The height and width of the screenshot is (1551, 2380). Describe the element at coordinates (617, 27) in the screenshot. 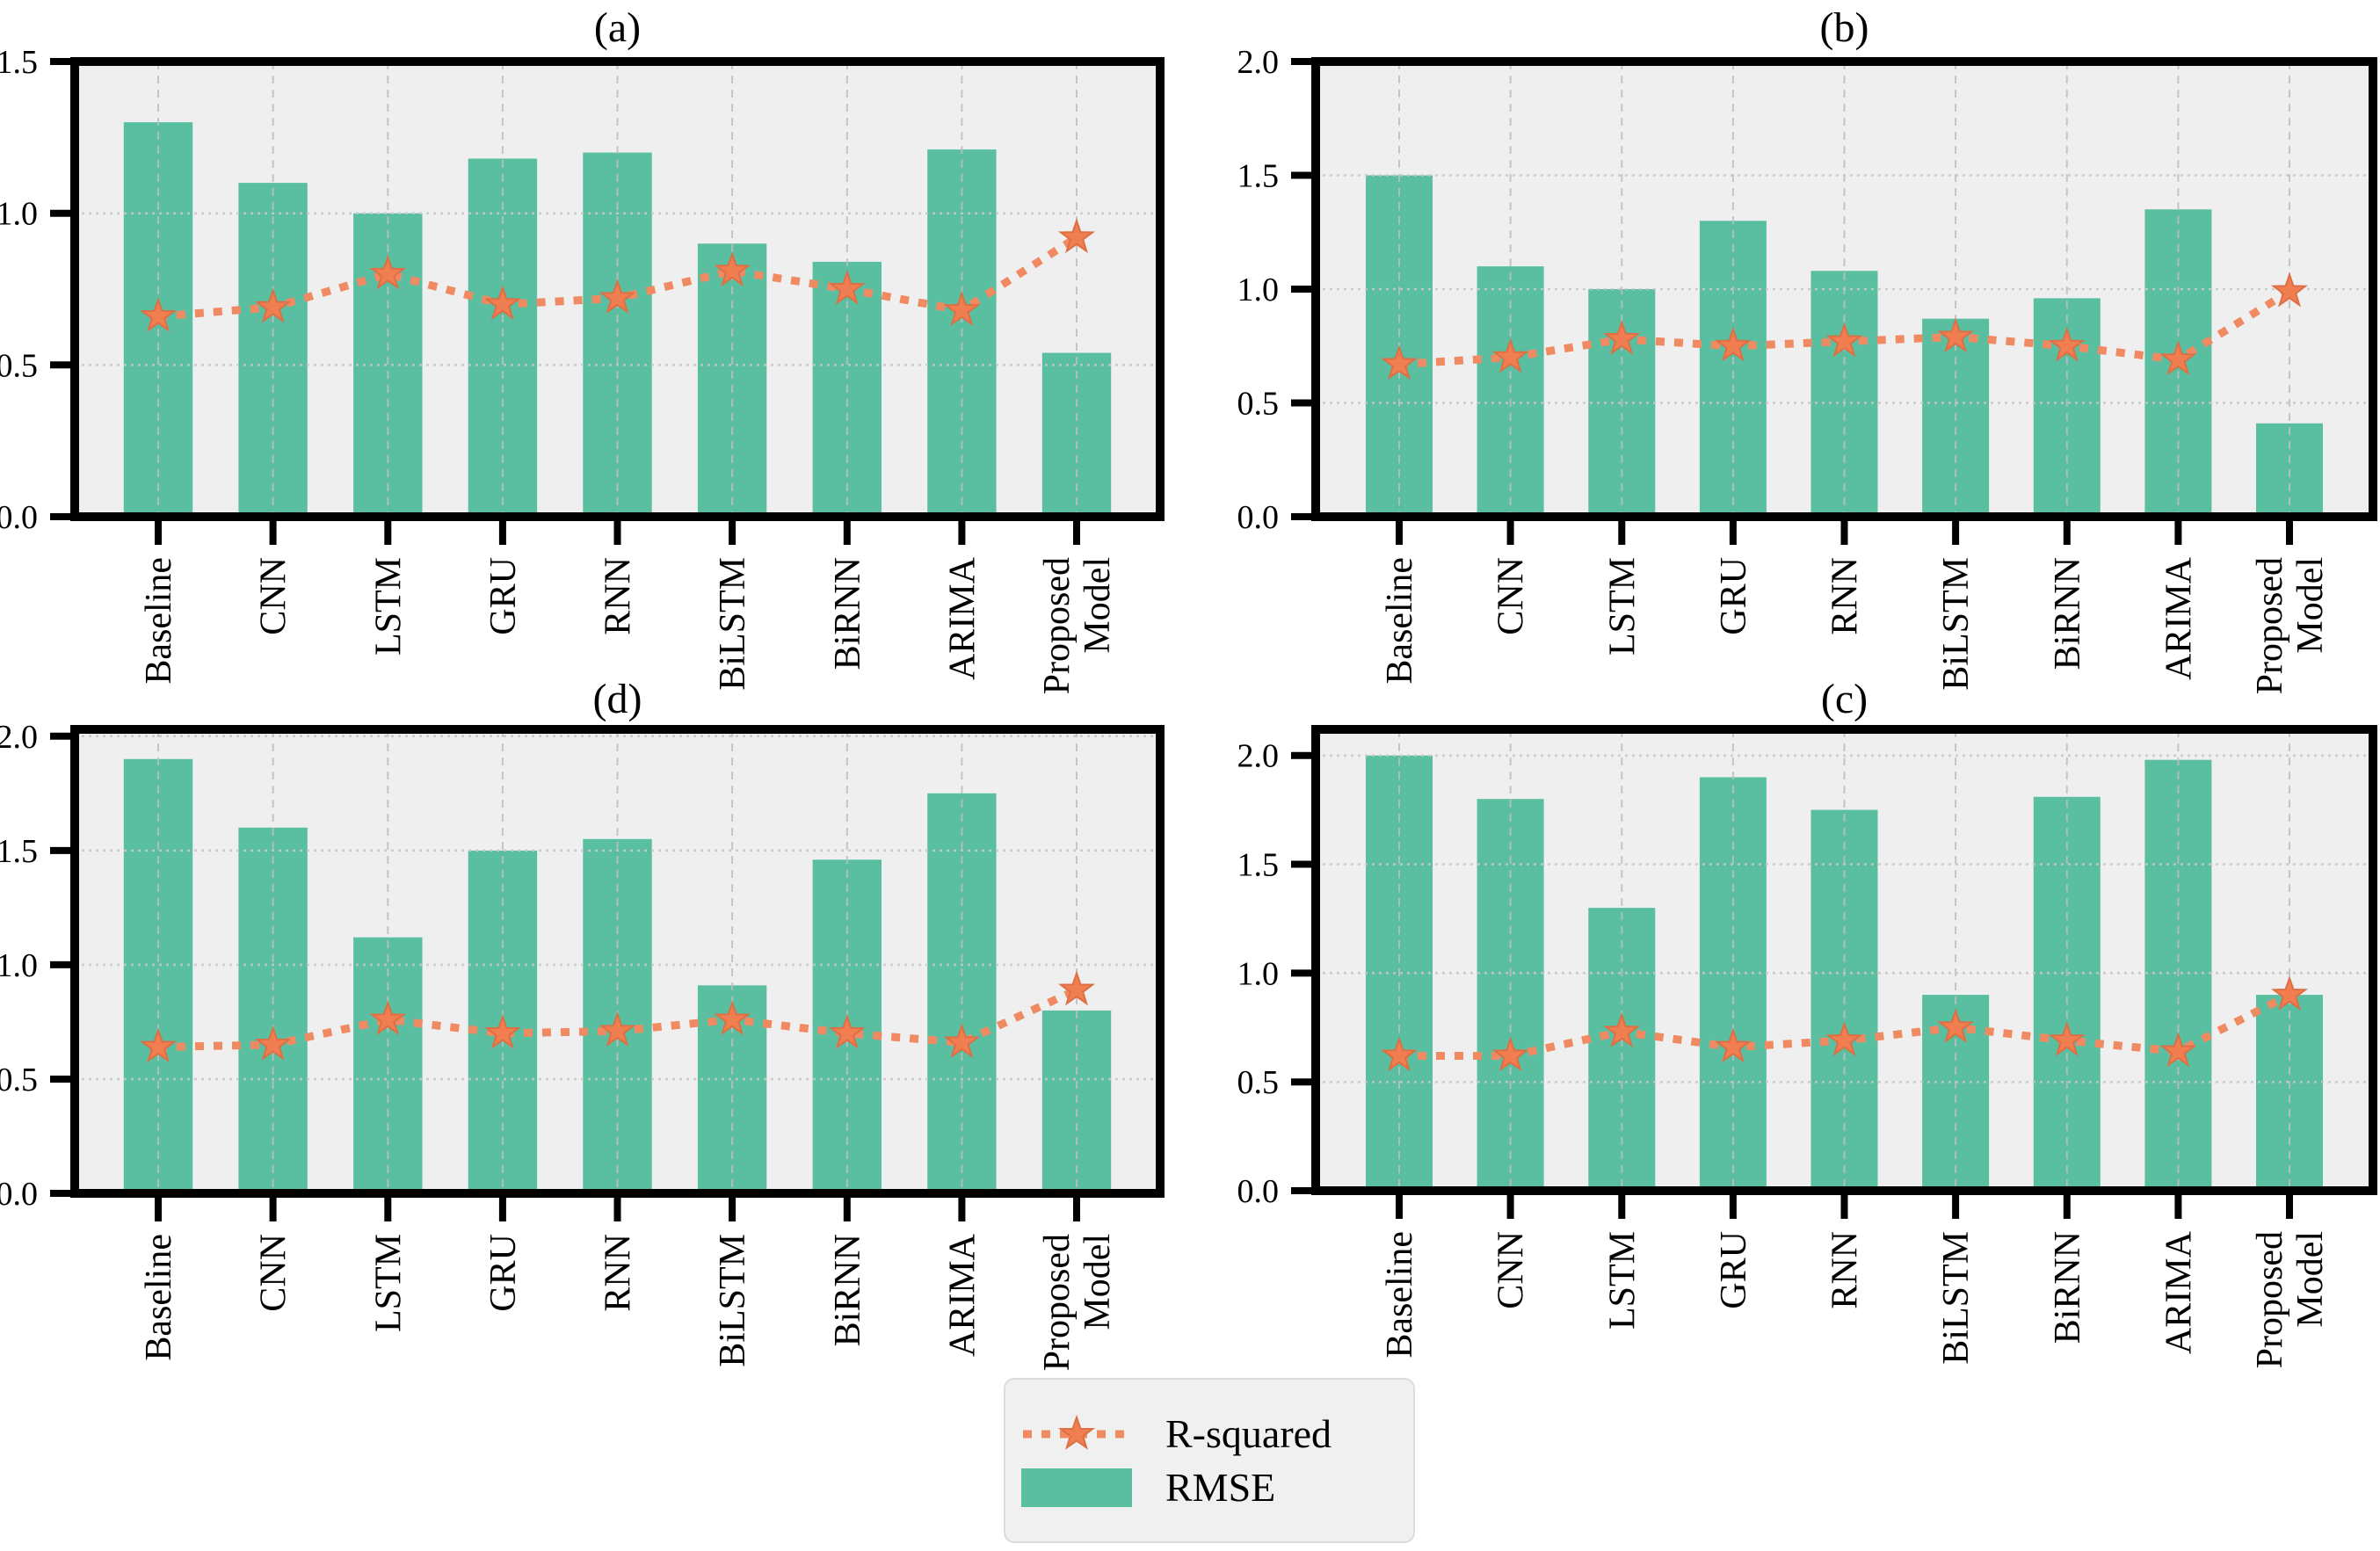

I see `panel-a-title: (a)` at that location.